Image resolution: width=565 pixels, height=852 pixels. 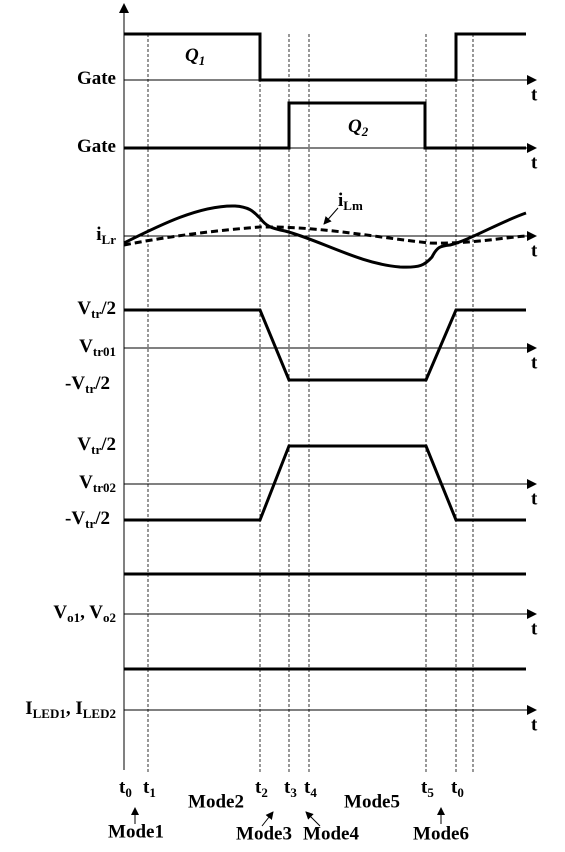 What do you see at coordinates (74, 708) in the screenshot?
I see `text-part: , I` at bounding box center [74, 708].